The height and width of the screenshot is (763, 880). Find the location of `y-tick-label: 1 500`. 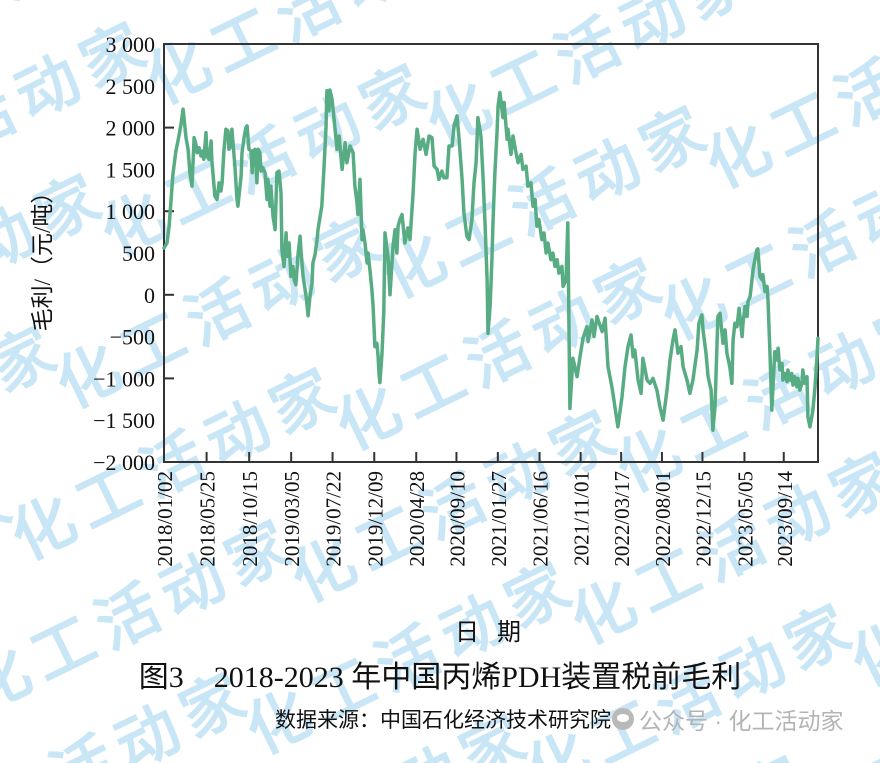

y-tick-label: 1 500 is located at coordinates (131, 169).